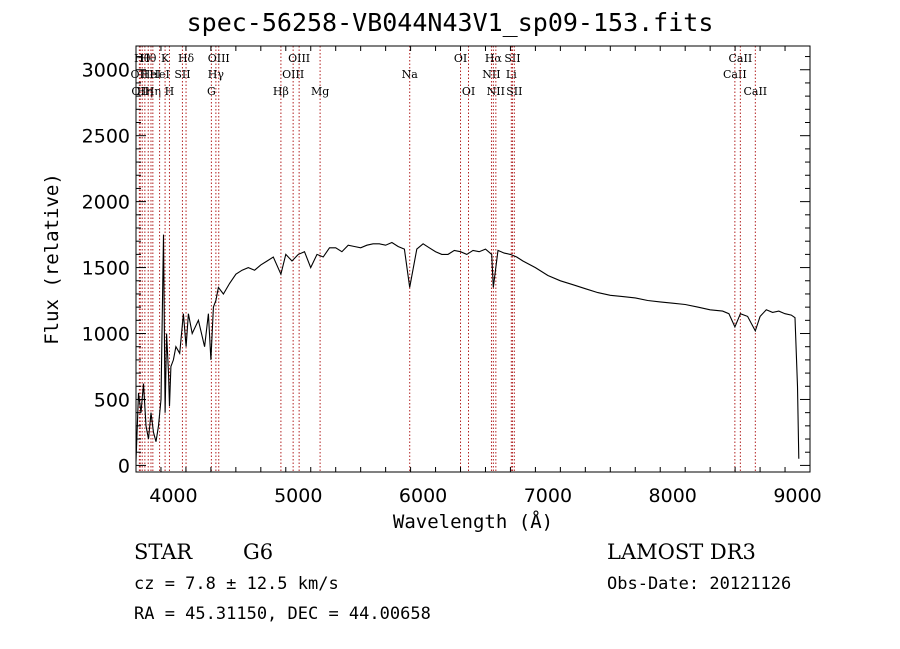 The height and width of the screenshot is (649, 900). What do you see at coordinates (216, 74) in the screenshot?
I see `line-label-13: Hγ` at bounding box center [216, 74].